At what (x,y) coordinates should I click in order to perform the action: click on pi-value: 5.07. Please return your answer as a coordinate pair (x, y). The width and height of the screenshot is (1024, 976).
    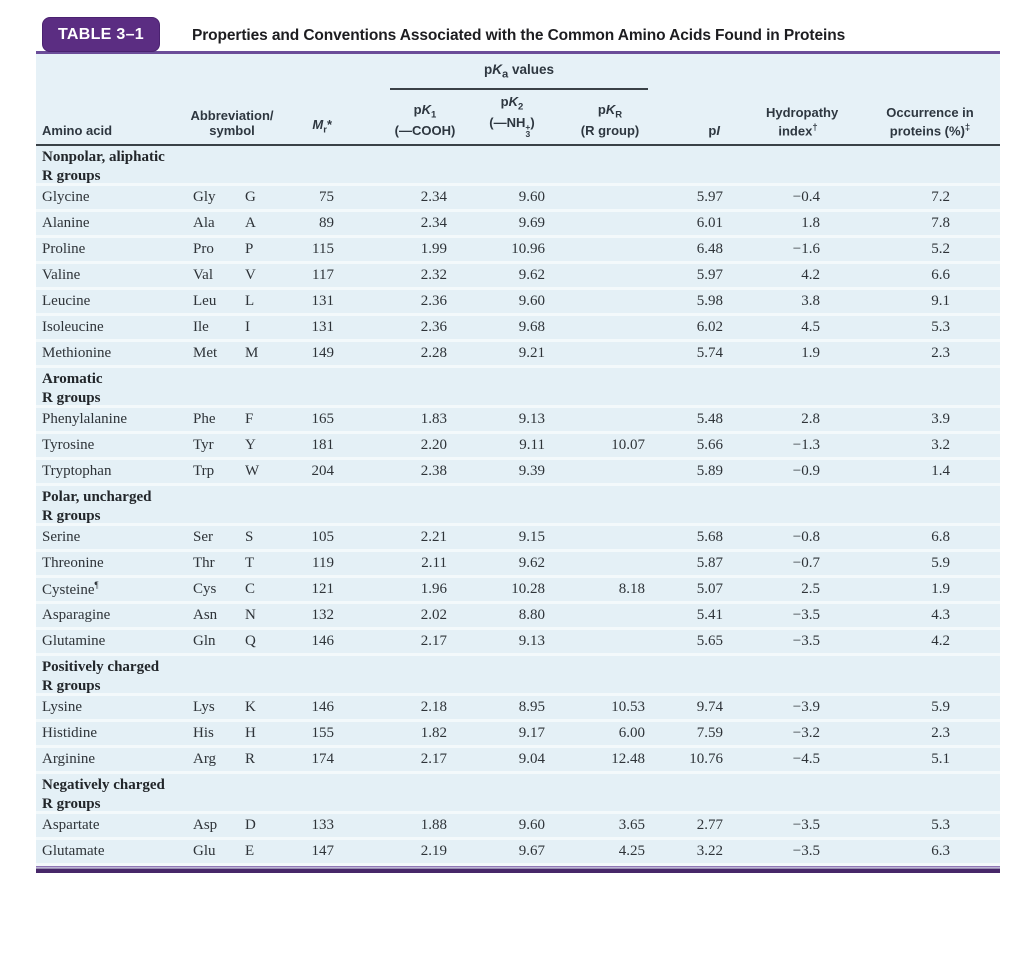
    Looking at the image, I should click on (709, 589).